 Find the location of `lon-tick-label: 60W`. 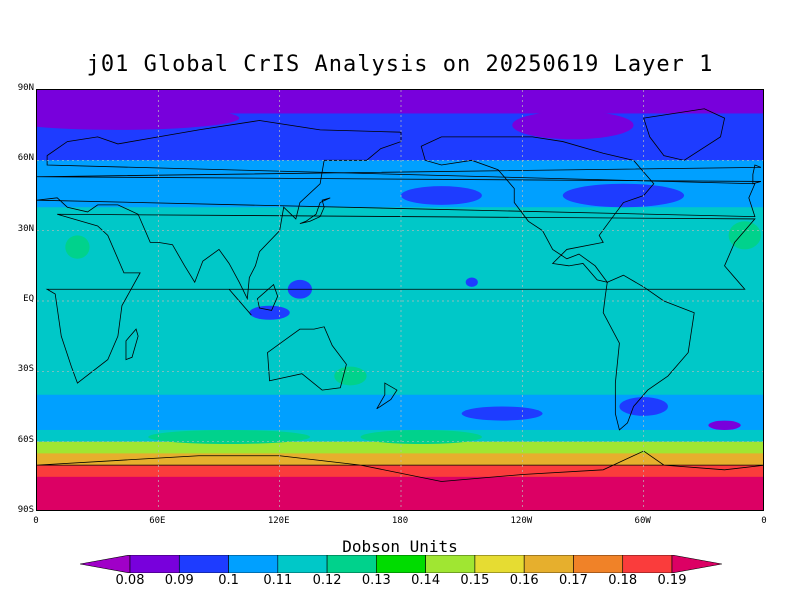

lon-tick-label: 60W is located at coordinates (642, 521).